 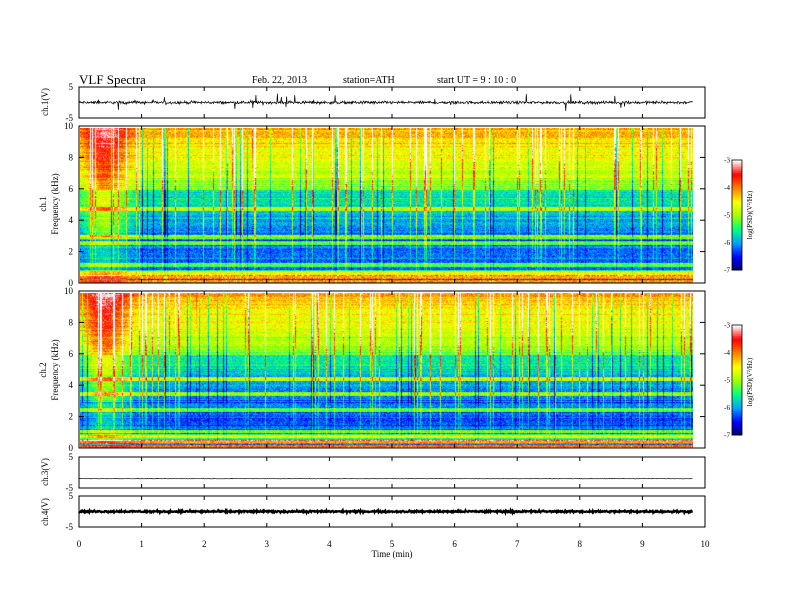 What do you see at coordinates (69, 126) in the screenshot?
I see `freq-tick-label: 10` at bounding box center [69, 126].